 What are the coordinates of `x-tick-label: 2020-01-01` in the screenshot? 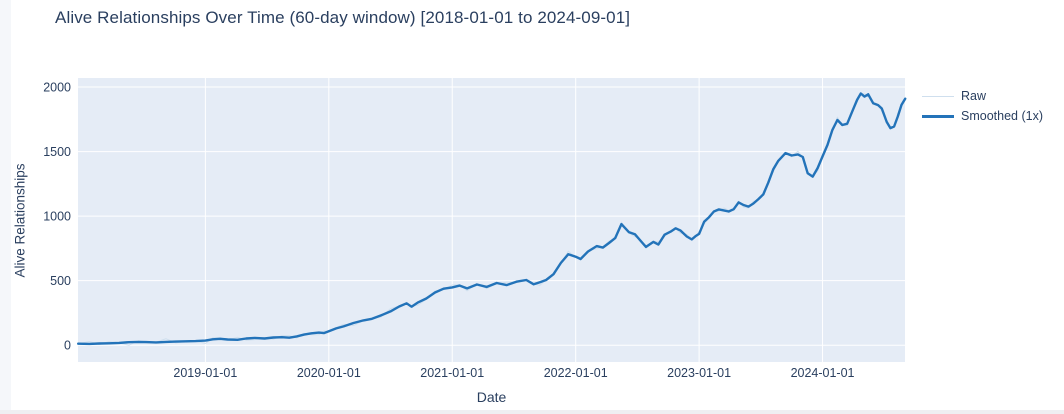 It's located at (329, 373).